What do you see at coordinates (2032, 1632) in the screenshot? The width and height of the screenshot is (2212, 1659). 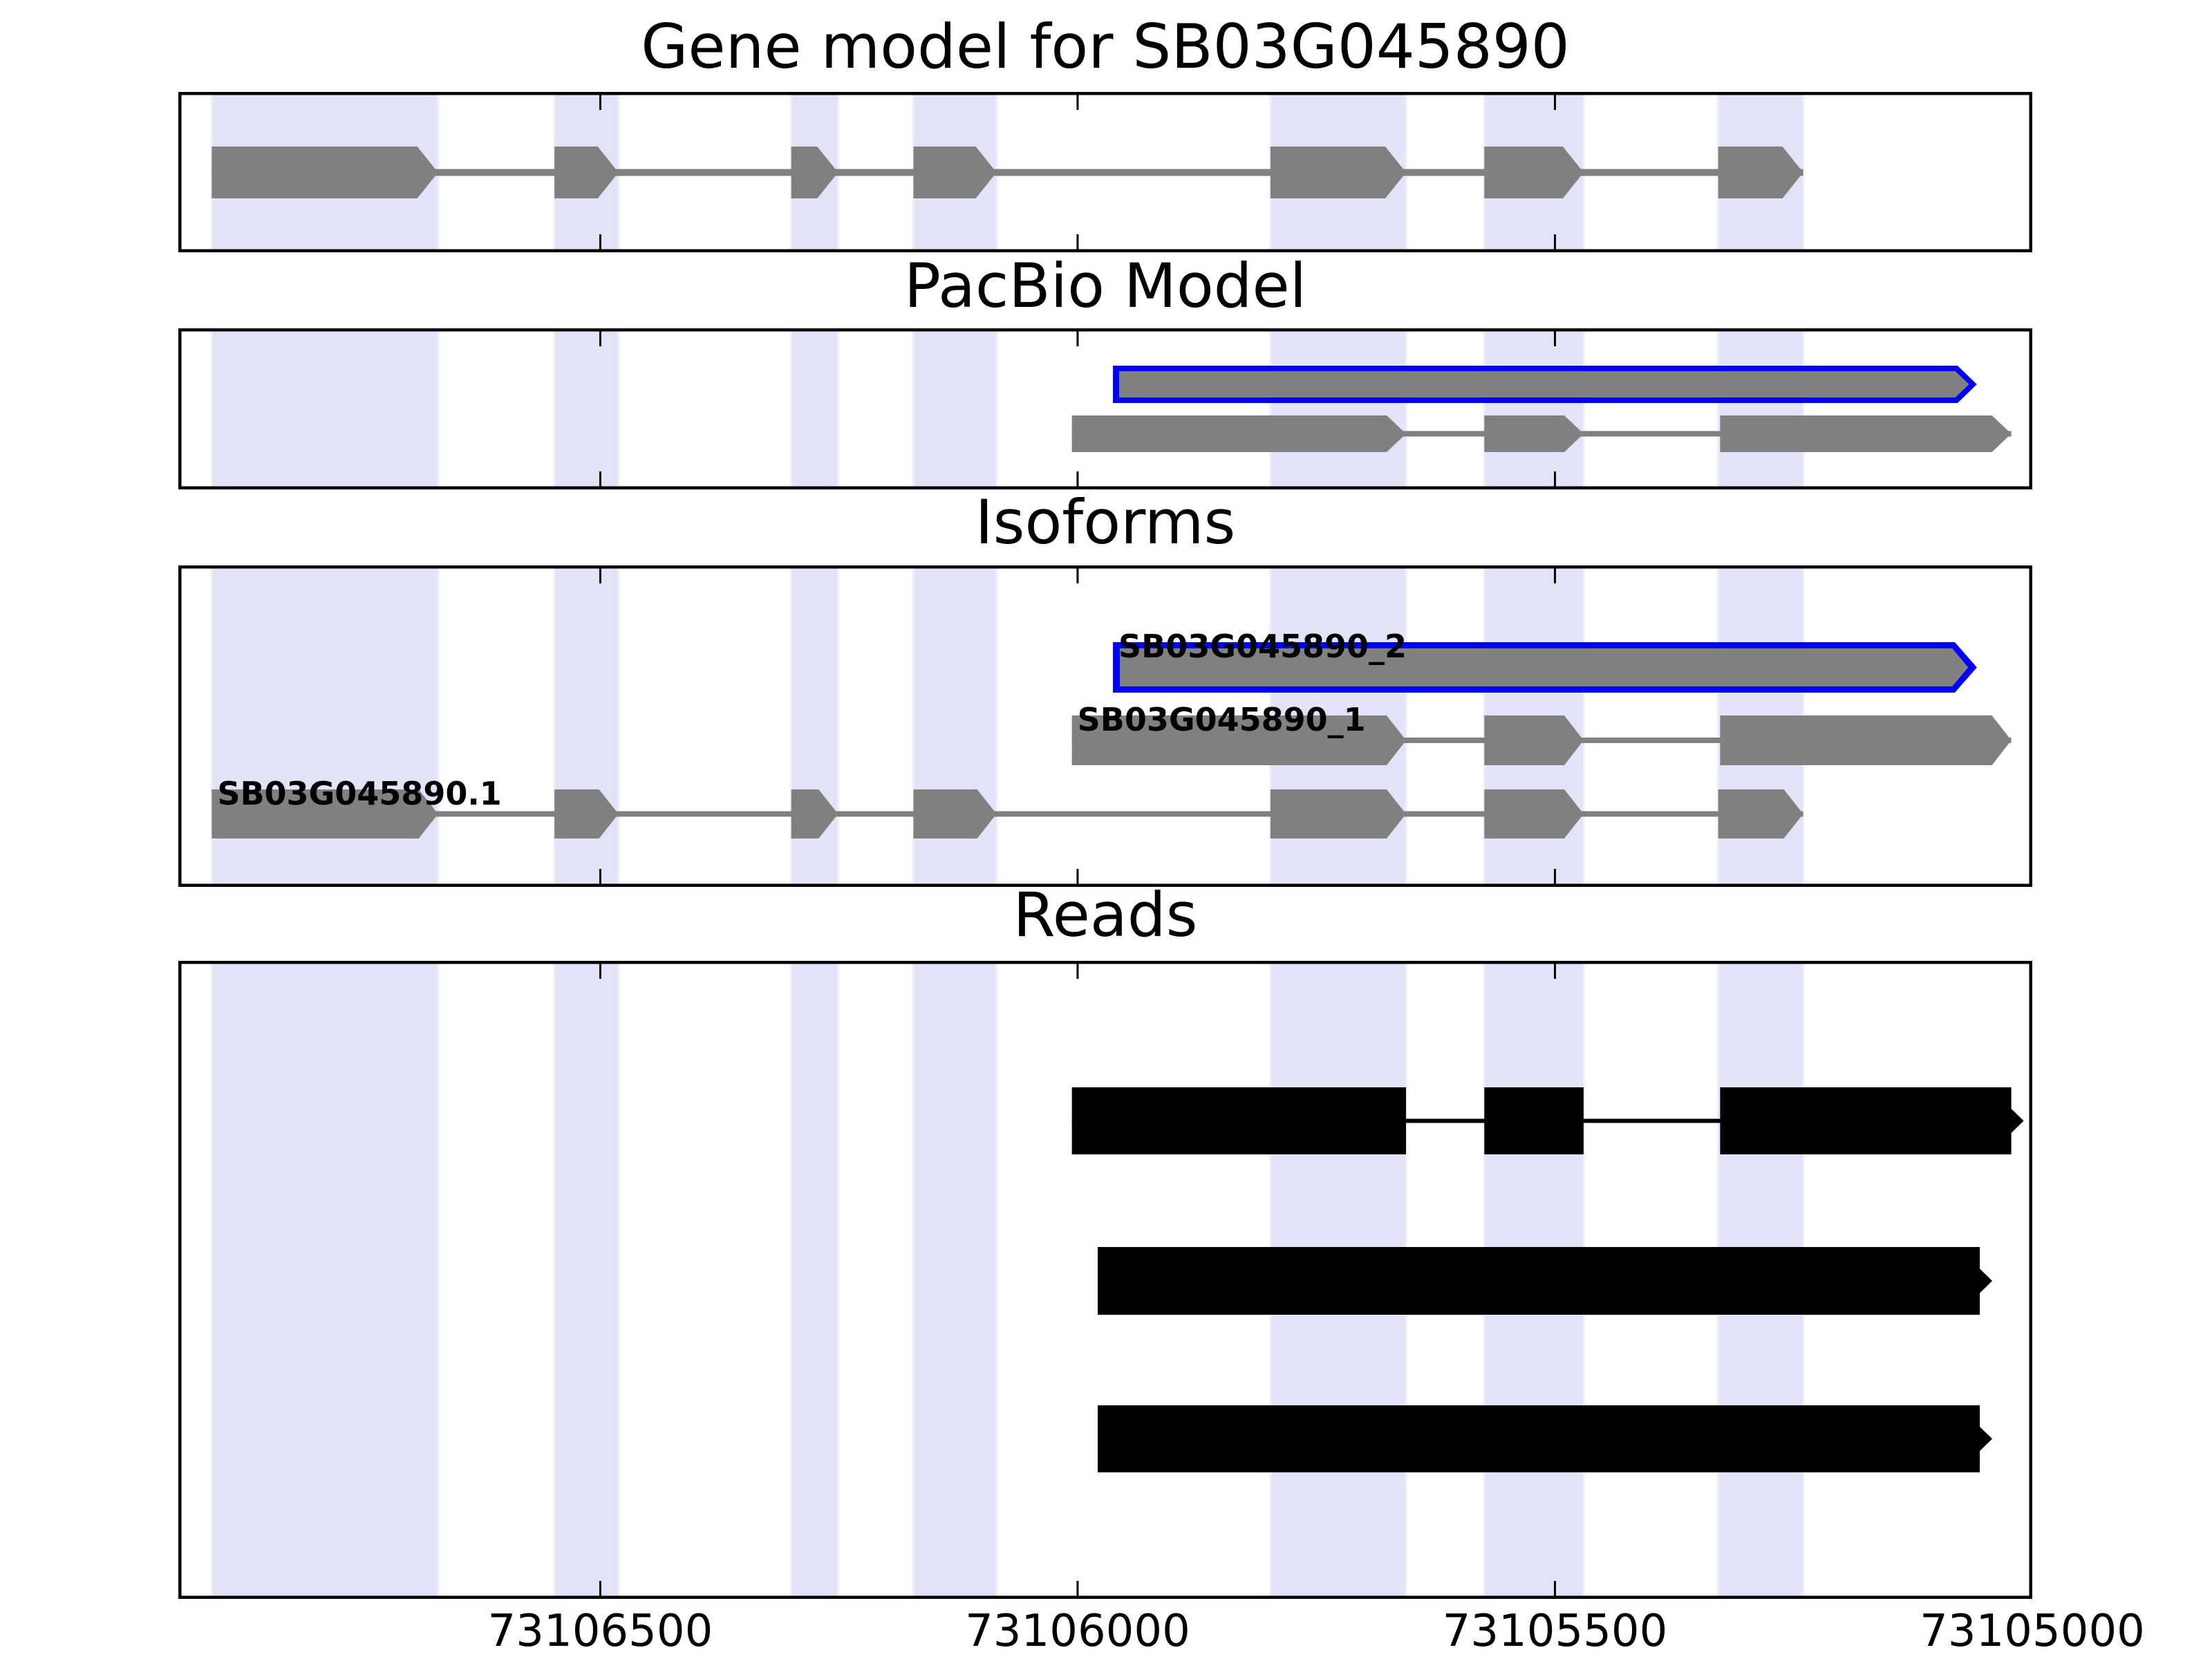 I see `x-axis-tick-label: 73105000` at bounding box center [2032, 1632].